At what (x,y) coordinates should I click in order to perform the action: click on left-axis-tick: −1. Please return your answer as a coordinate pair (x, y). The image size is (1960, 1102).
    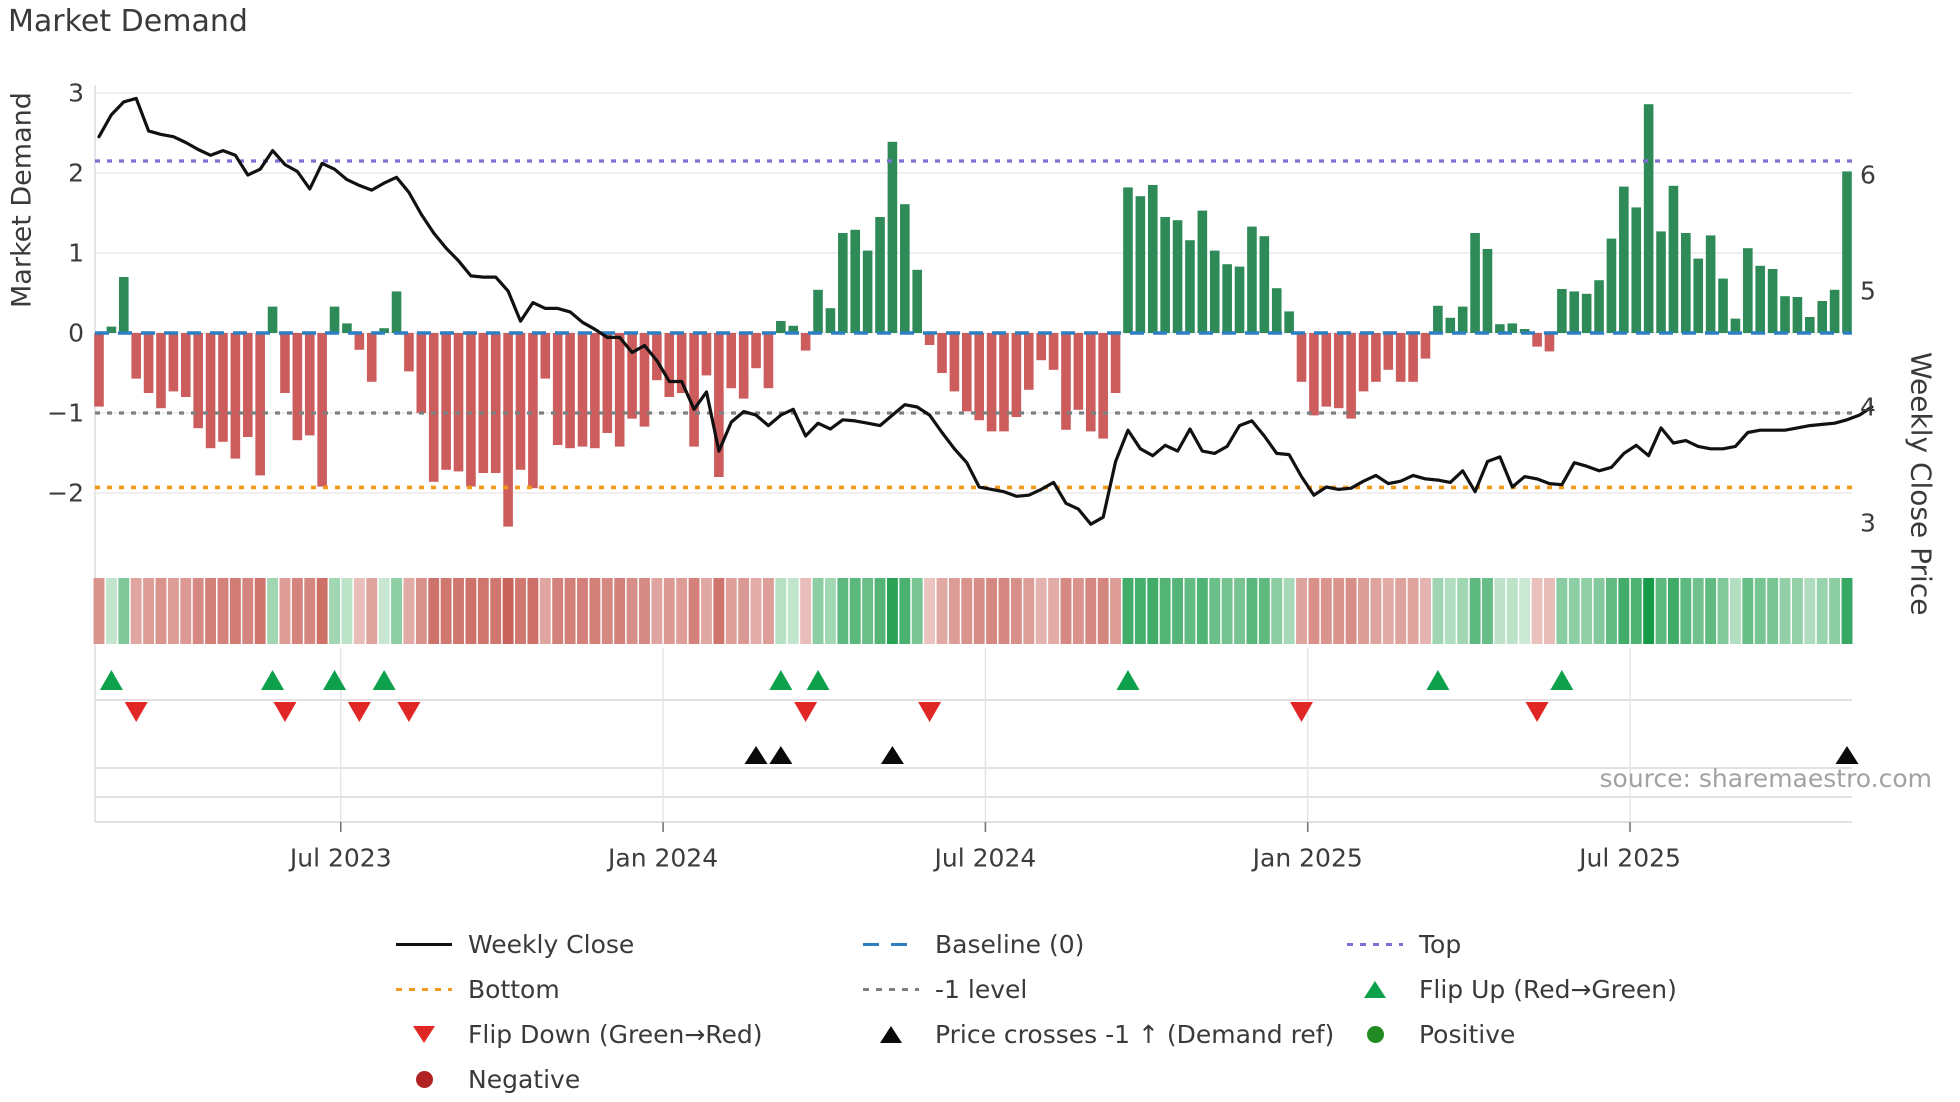
    Looking at the image, I should click on (65, 413).